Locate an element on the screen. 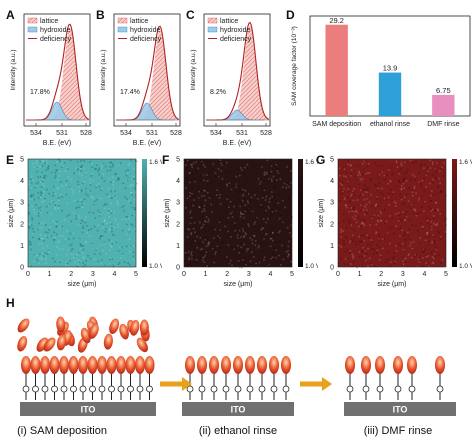  bar-value-label: 13.9 is located at coordinates (390, 68).